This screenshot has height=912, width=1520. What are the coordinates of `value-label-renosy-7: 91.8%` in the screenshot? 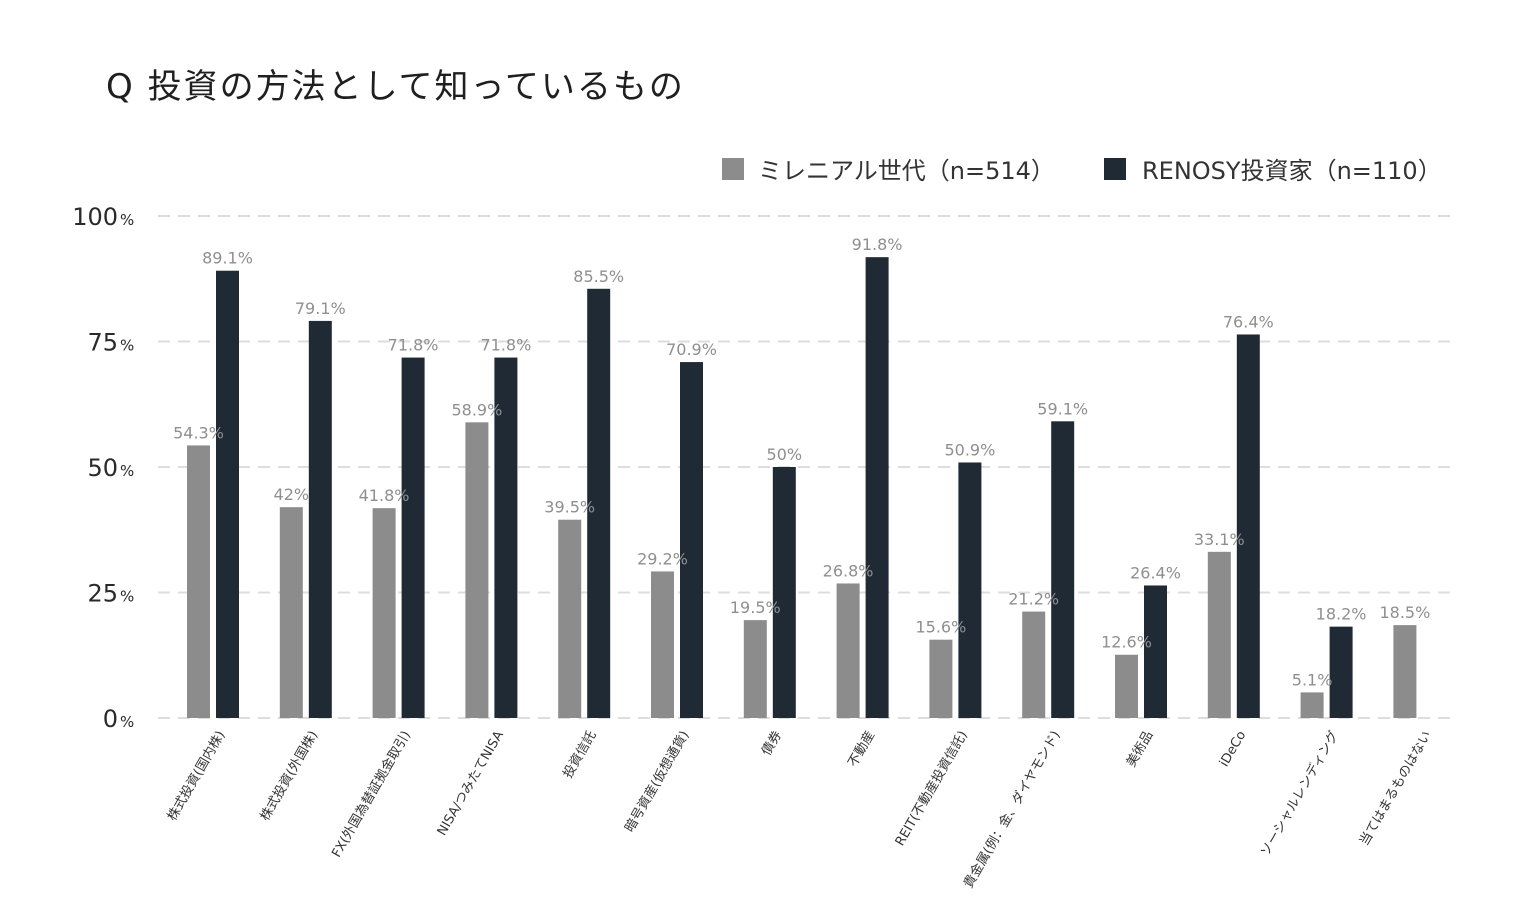 It's located at (877, 244).